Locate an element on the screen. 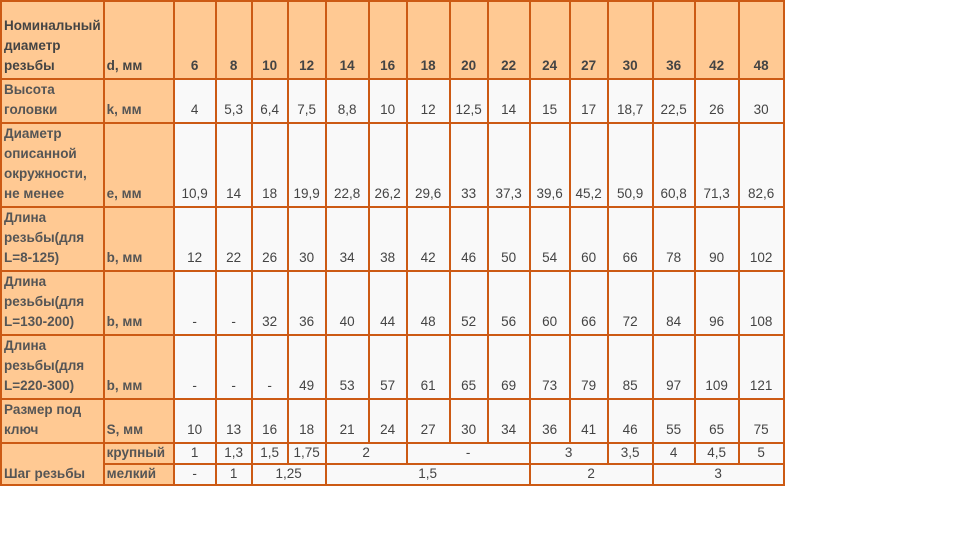 The width and height of the screenshot is (960, 540). table-cell: 73 is located at coordinates (549, 367).